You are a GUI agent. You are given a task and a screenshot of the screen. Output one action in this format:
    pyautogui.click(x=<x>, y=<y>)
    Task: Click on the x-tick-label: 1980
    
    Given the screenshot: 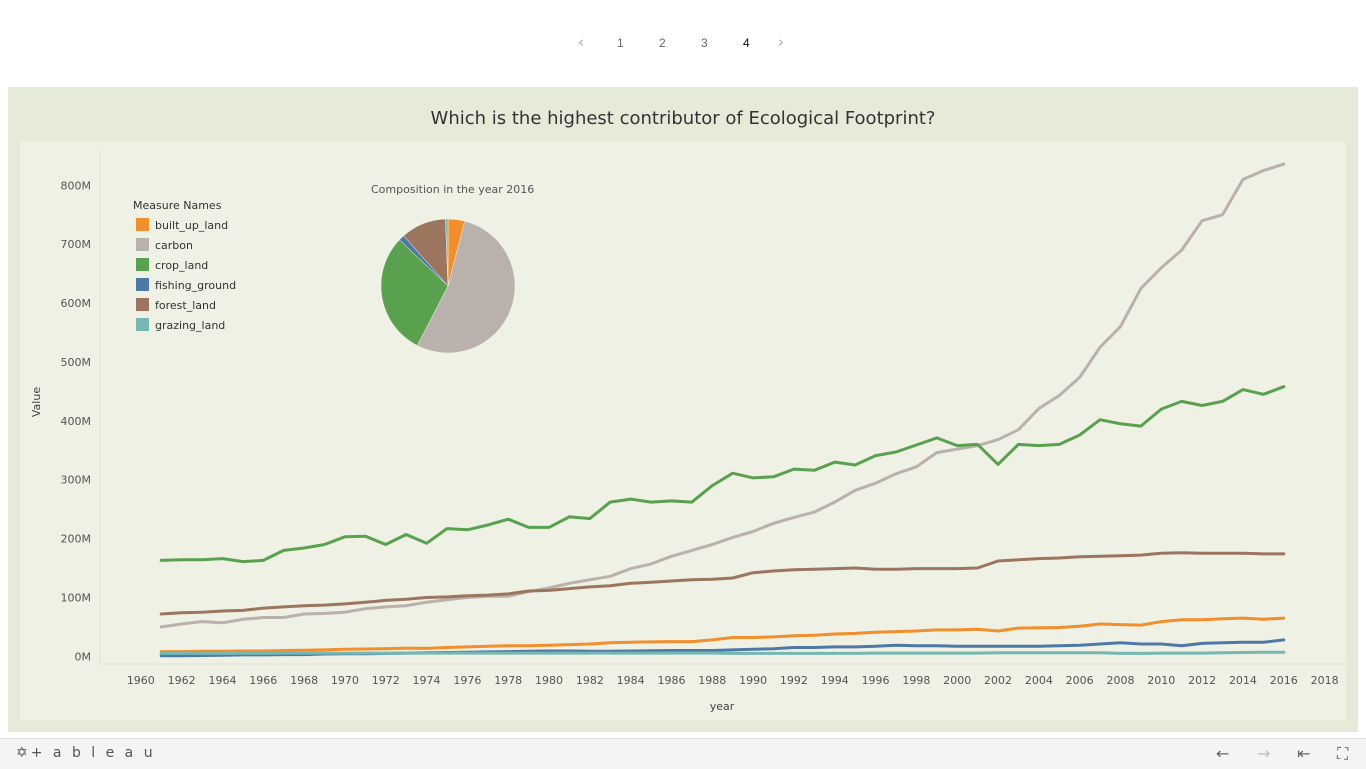 What is the action you would take?
    pyautogui.click(x=549, y=680)
    